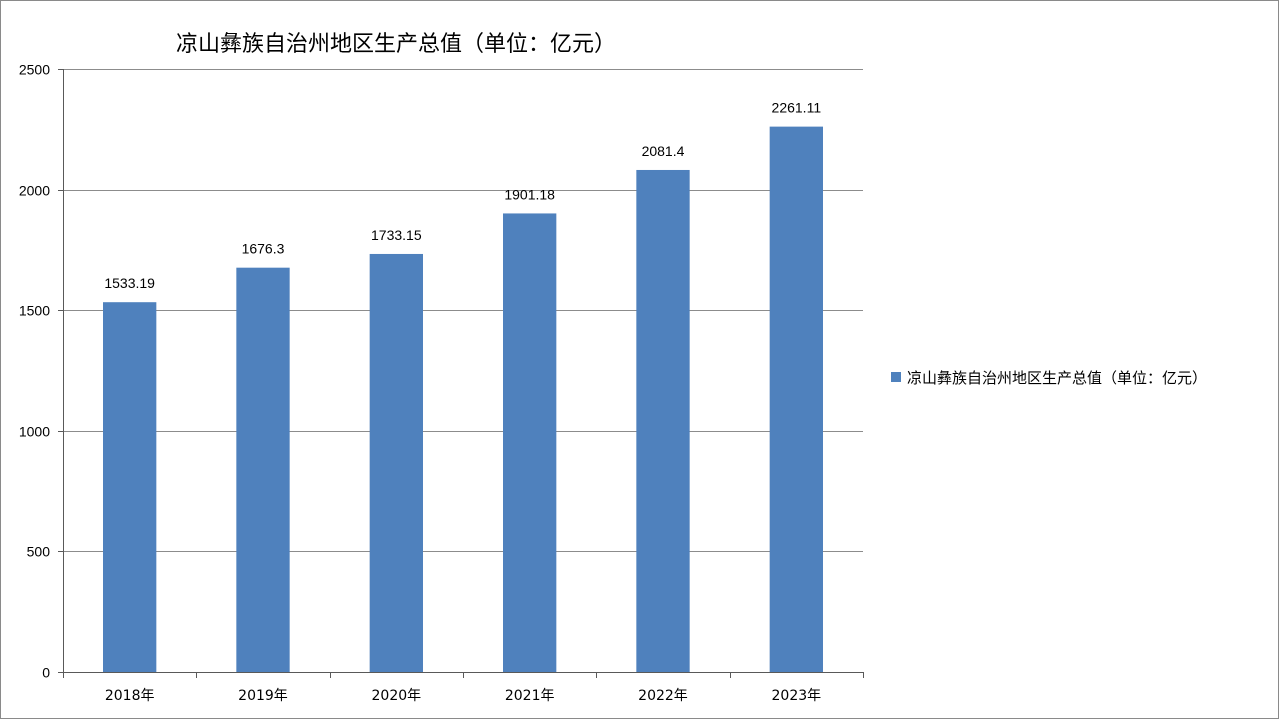  I want to click on y-tick-label: 0, so click(46, 673).